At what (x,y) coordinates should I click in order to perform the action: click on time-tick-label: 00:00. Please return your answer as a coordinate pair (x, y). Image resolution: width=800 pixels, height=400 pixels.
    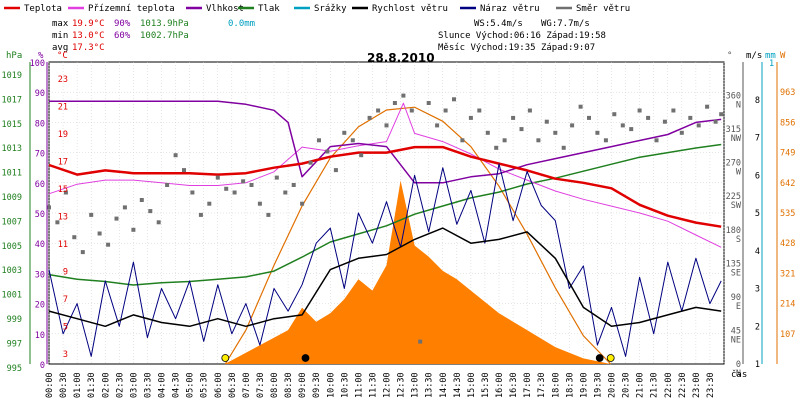
    Looking at the image, I should click on (50, 385).